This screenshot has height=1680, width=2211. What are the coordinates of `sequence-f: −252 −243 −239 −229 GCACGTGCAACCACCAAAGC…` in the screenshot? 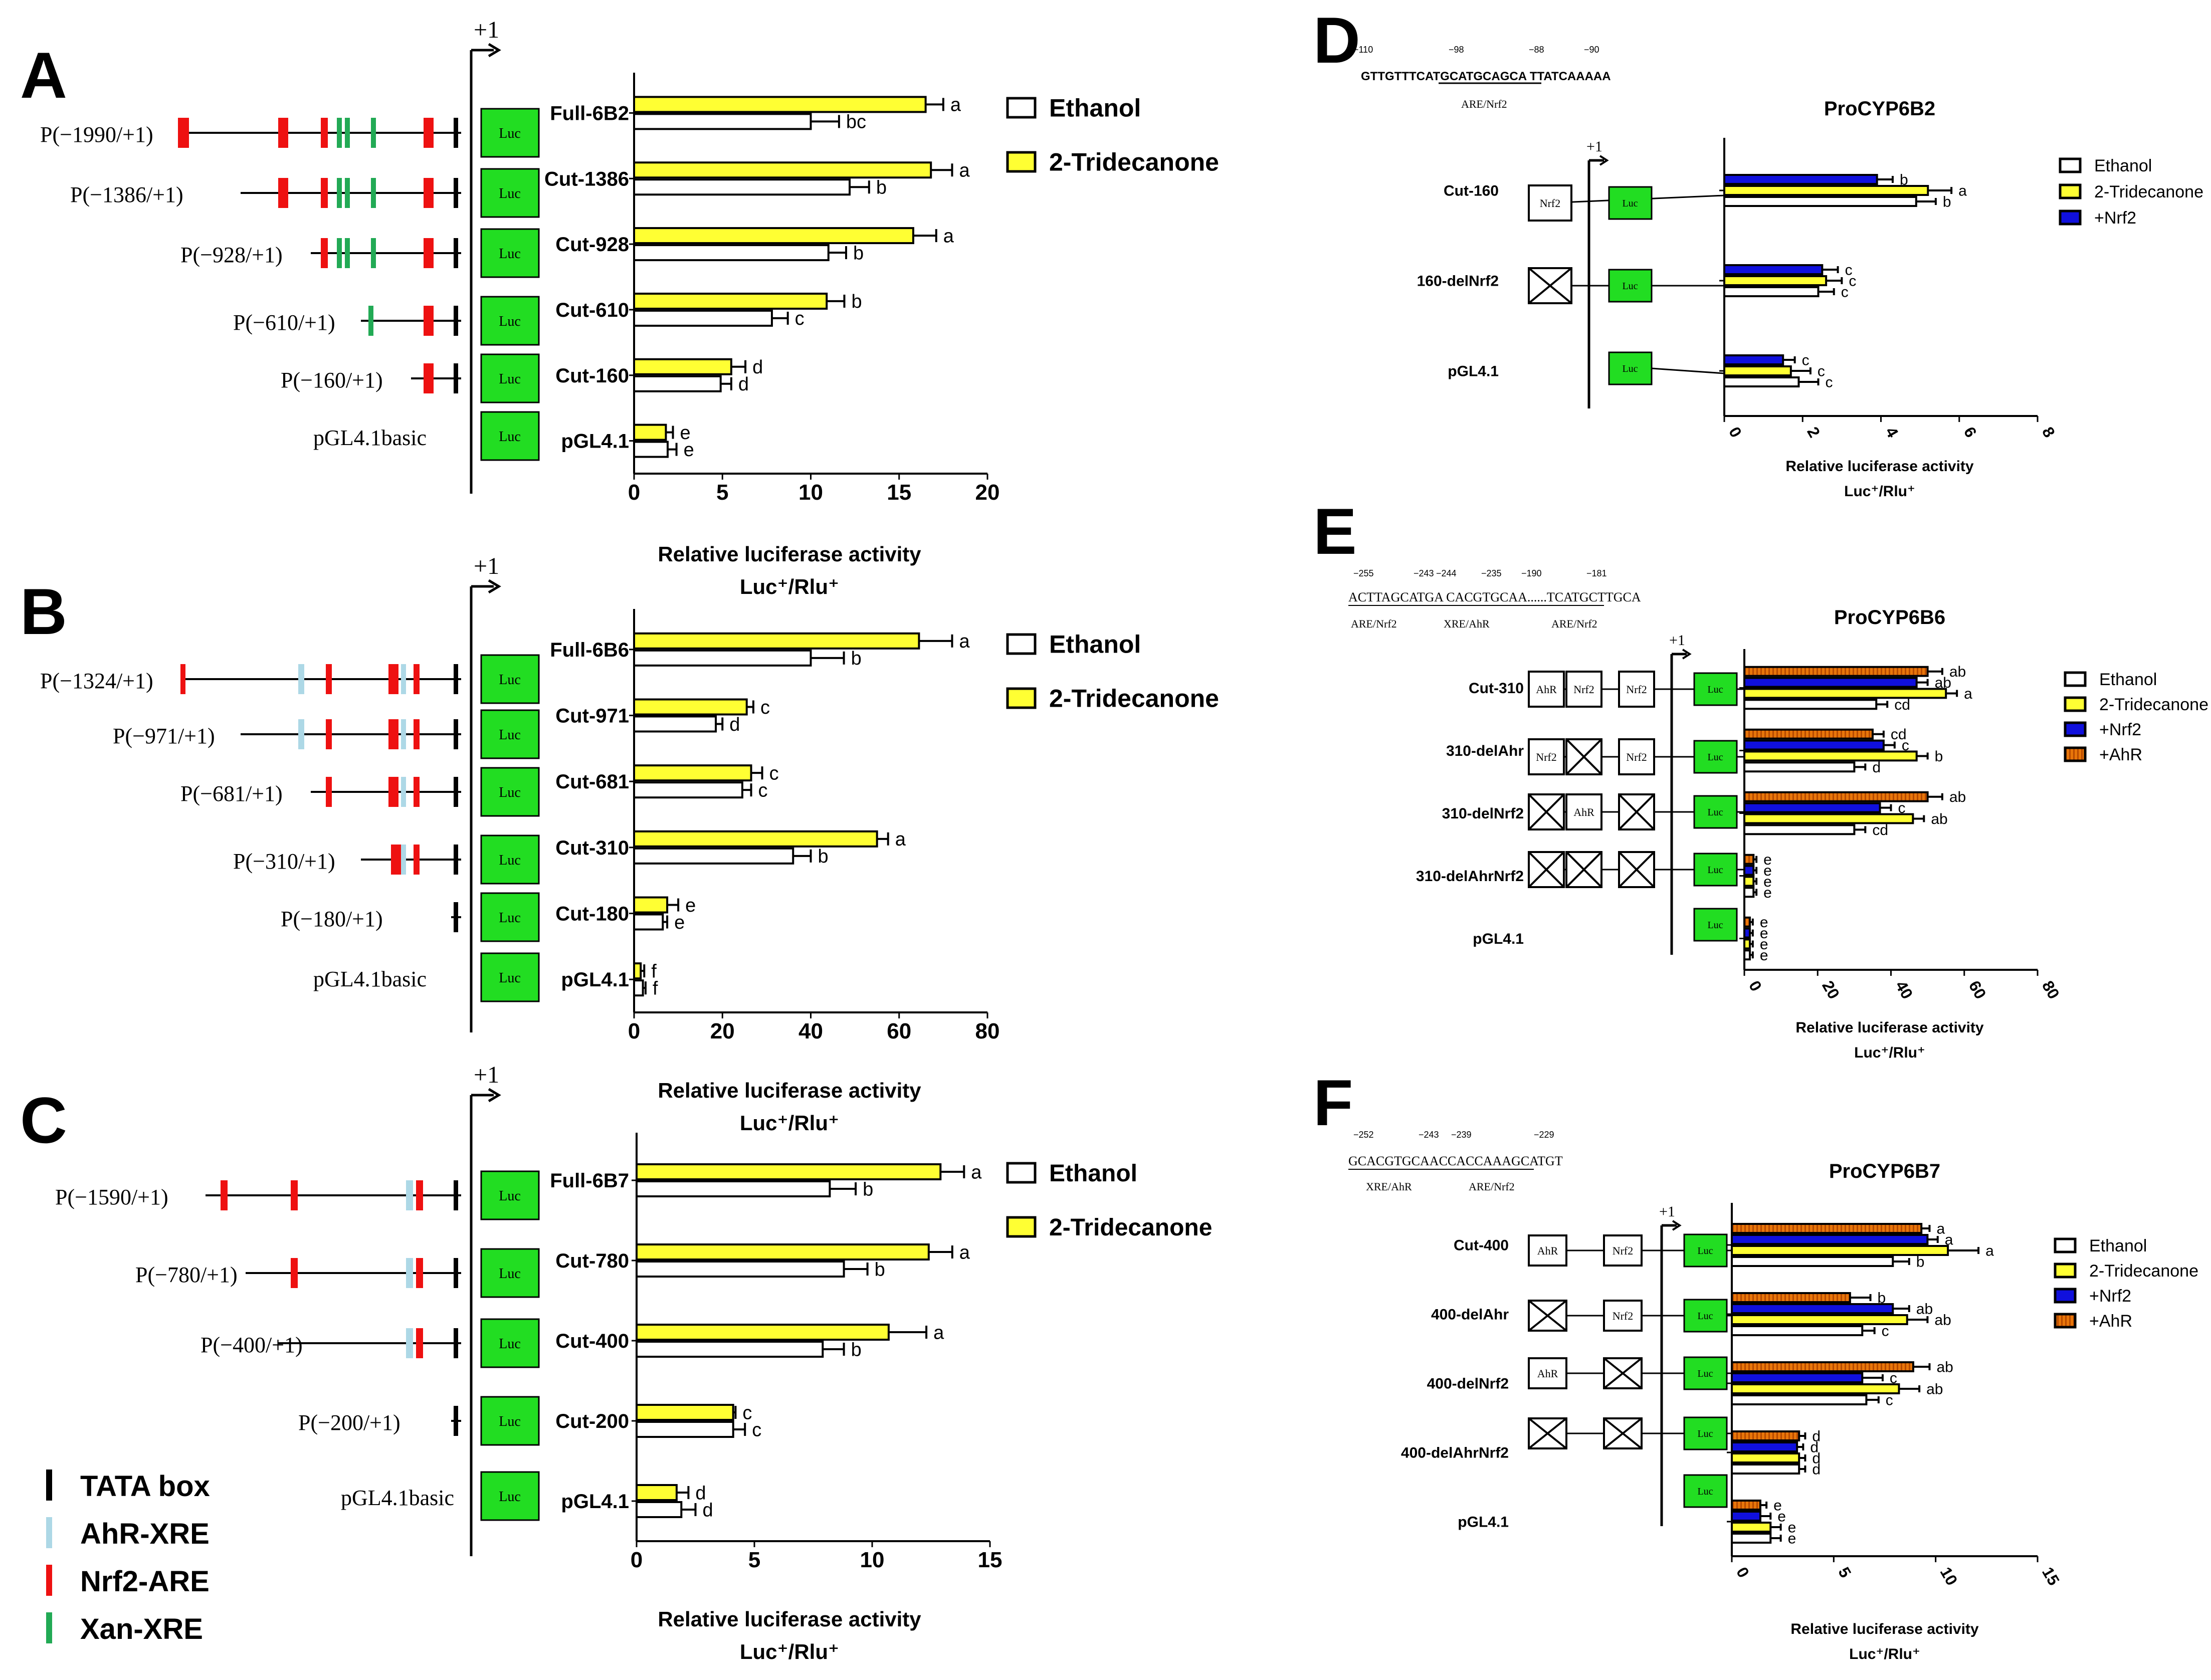 It's located at (1455, 1161).